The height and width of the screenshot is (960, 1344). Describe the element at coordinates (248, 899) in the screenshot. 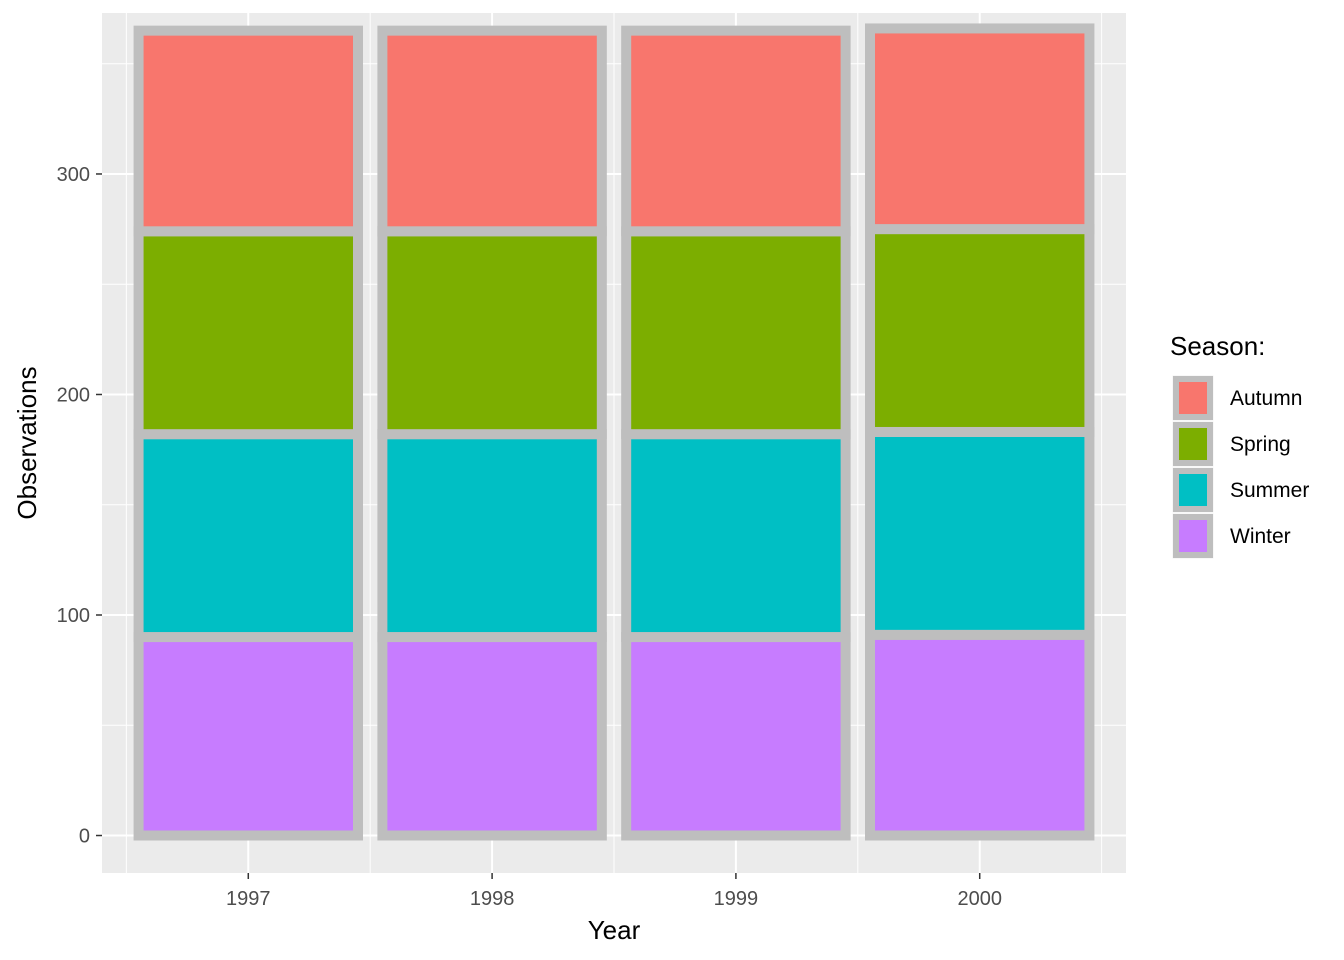

I see `x-tick-label: 1997` at that location.